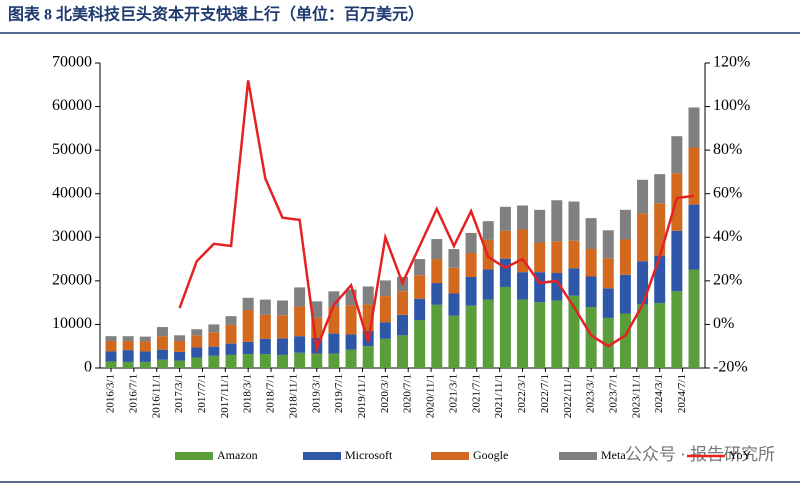  What do you see at coordinates (499, 396) in the screenshot?
I see `x-tick-label: 2021/11/1` at bounding box center [499, 396].